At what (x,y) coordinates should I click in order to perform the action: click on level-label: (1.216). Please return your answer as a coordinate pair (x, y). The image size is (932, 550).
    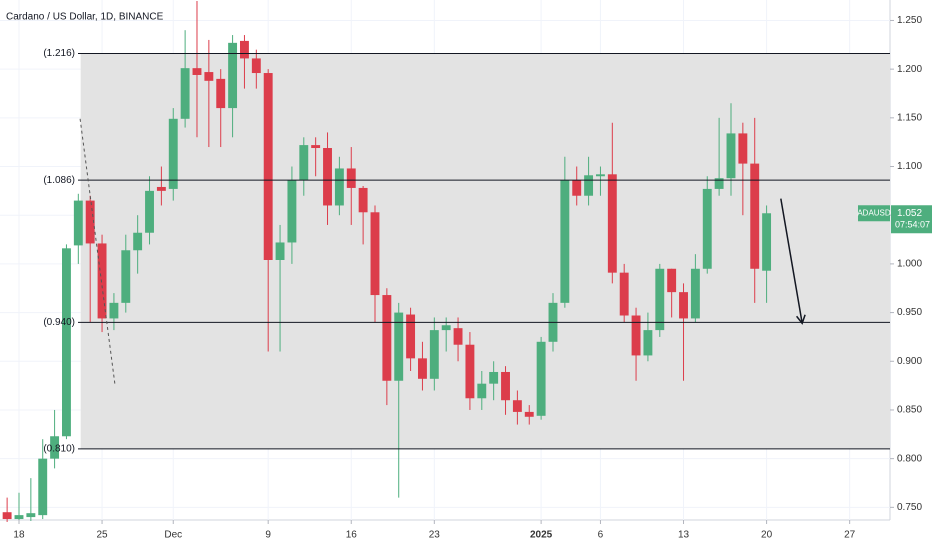
    Looking at the image, I should click on (59, 53).